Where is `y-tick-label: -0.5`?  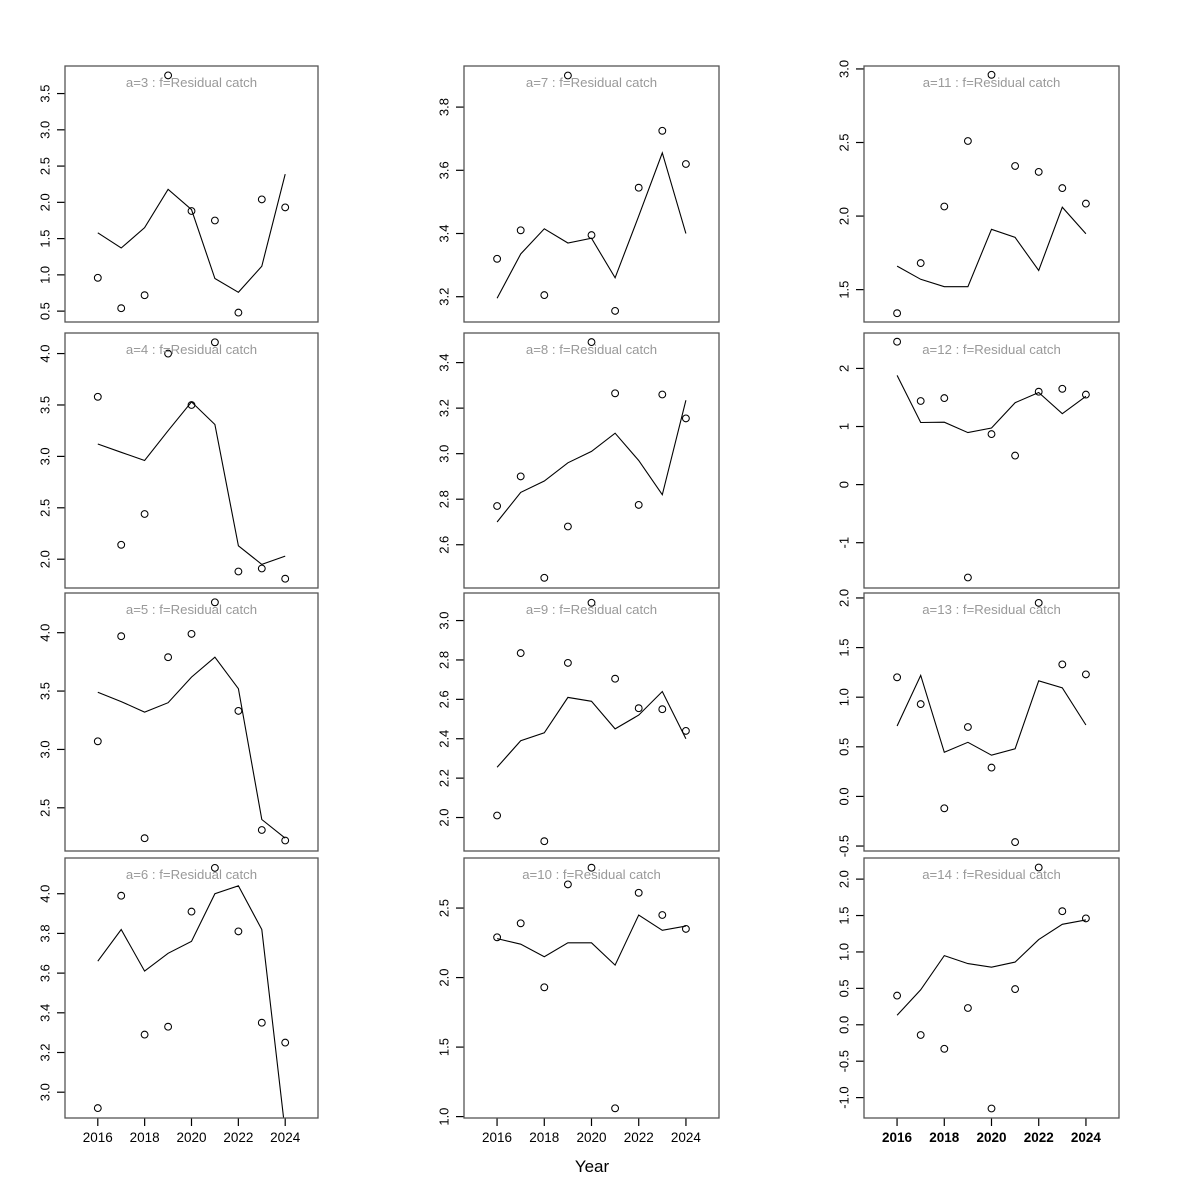 y-tick-label: -0.5 is located at coordinates (844, 846).